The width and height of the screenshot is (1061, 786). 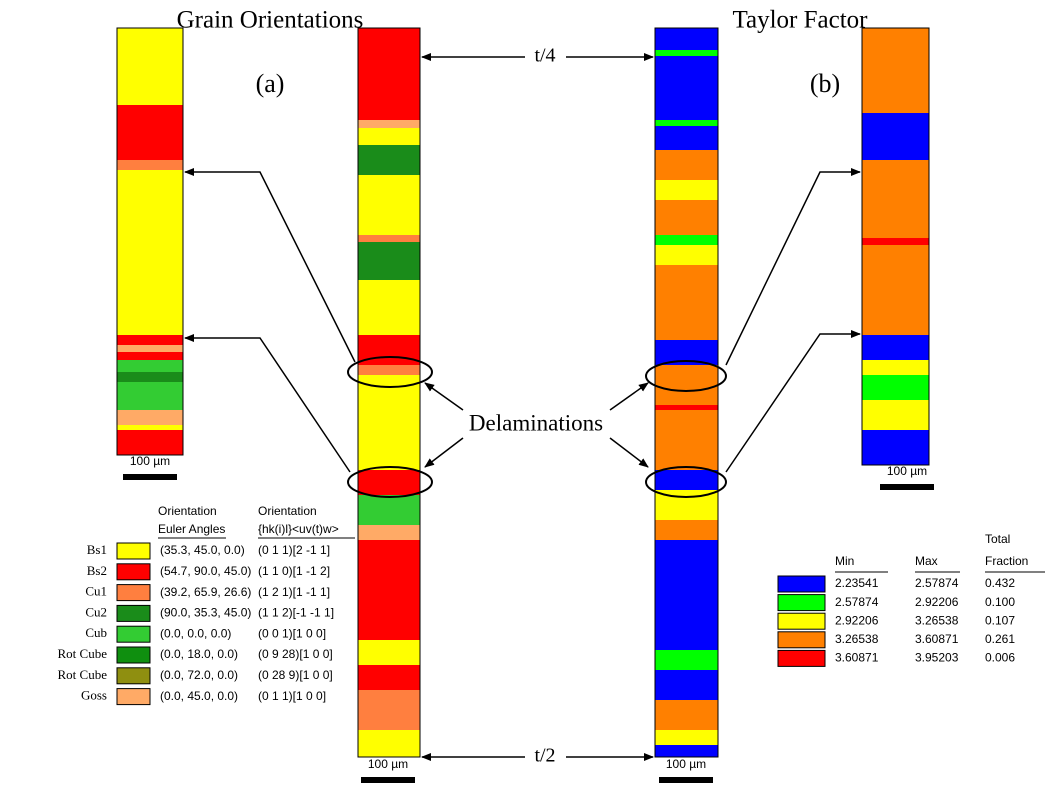 What do you see at coordinates (1000, 620) in the screenshot?
I see `taylor-fraction: 0.107` at bounding box center [1000, 620].